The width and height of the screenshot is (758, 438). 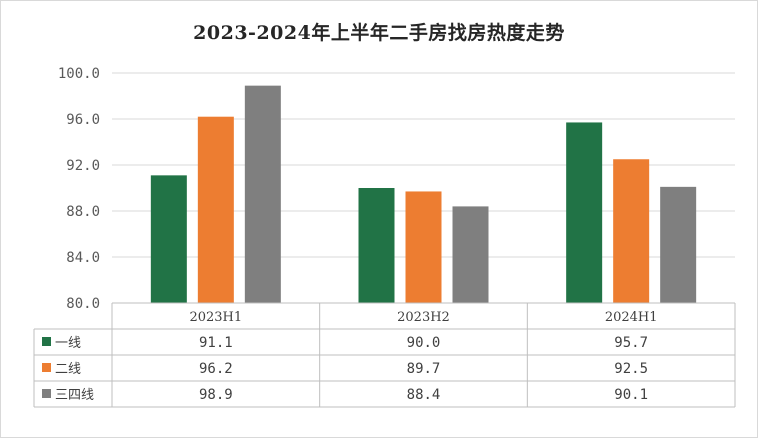 I want to click on data-label: 92.5, so click(x=631, y=369).